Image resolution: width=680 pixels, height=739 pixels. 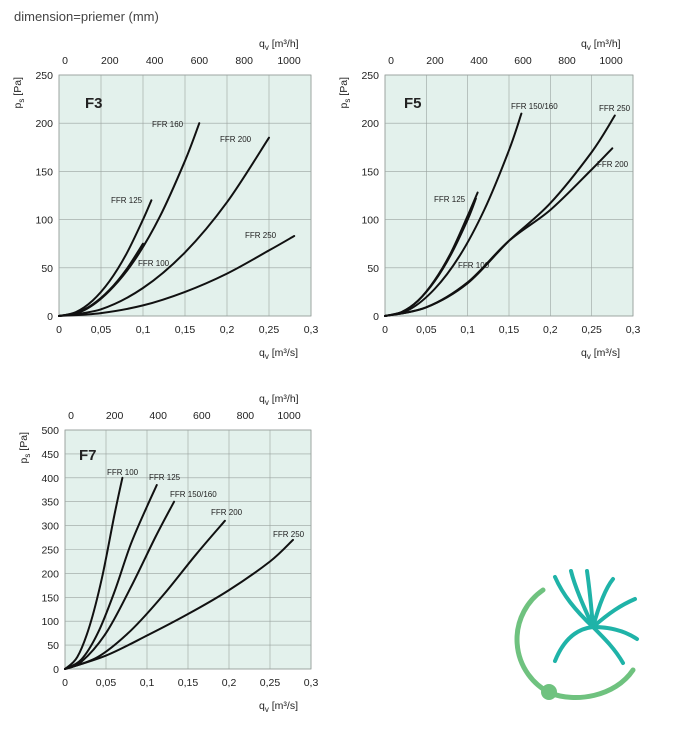 I want to click on y-tick-label: 500, so click(x=50, y=431).